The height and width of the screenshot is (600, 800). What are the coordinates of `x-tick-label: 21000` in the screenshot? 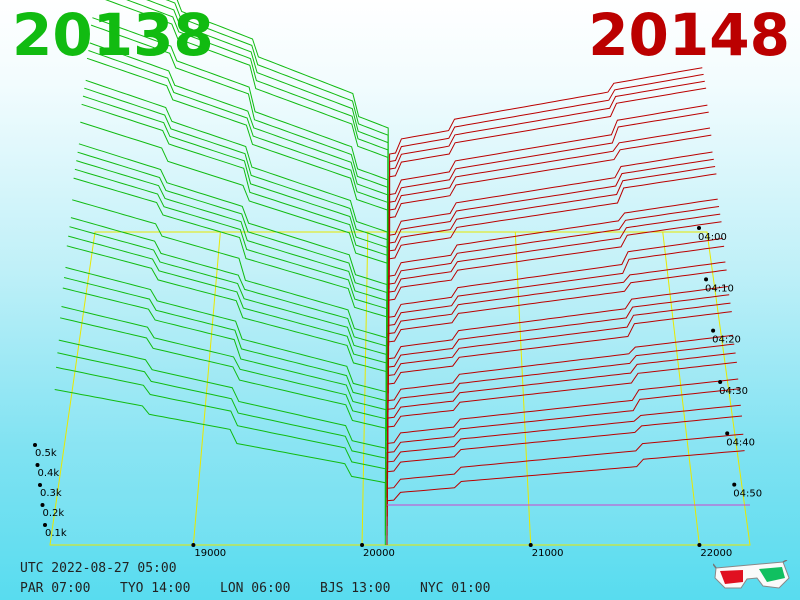 It's located at (548, 553).